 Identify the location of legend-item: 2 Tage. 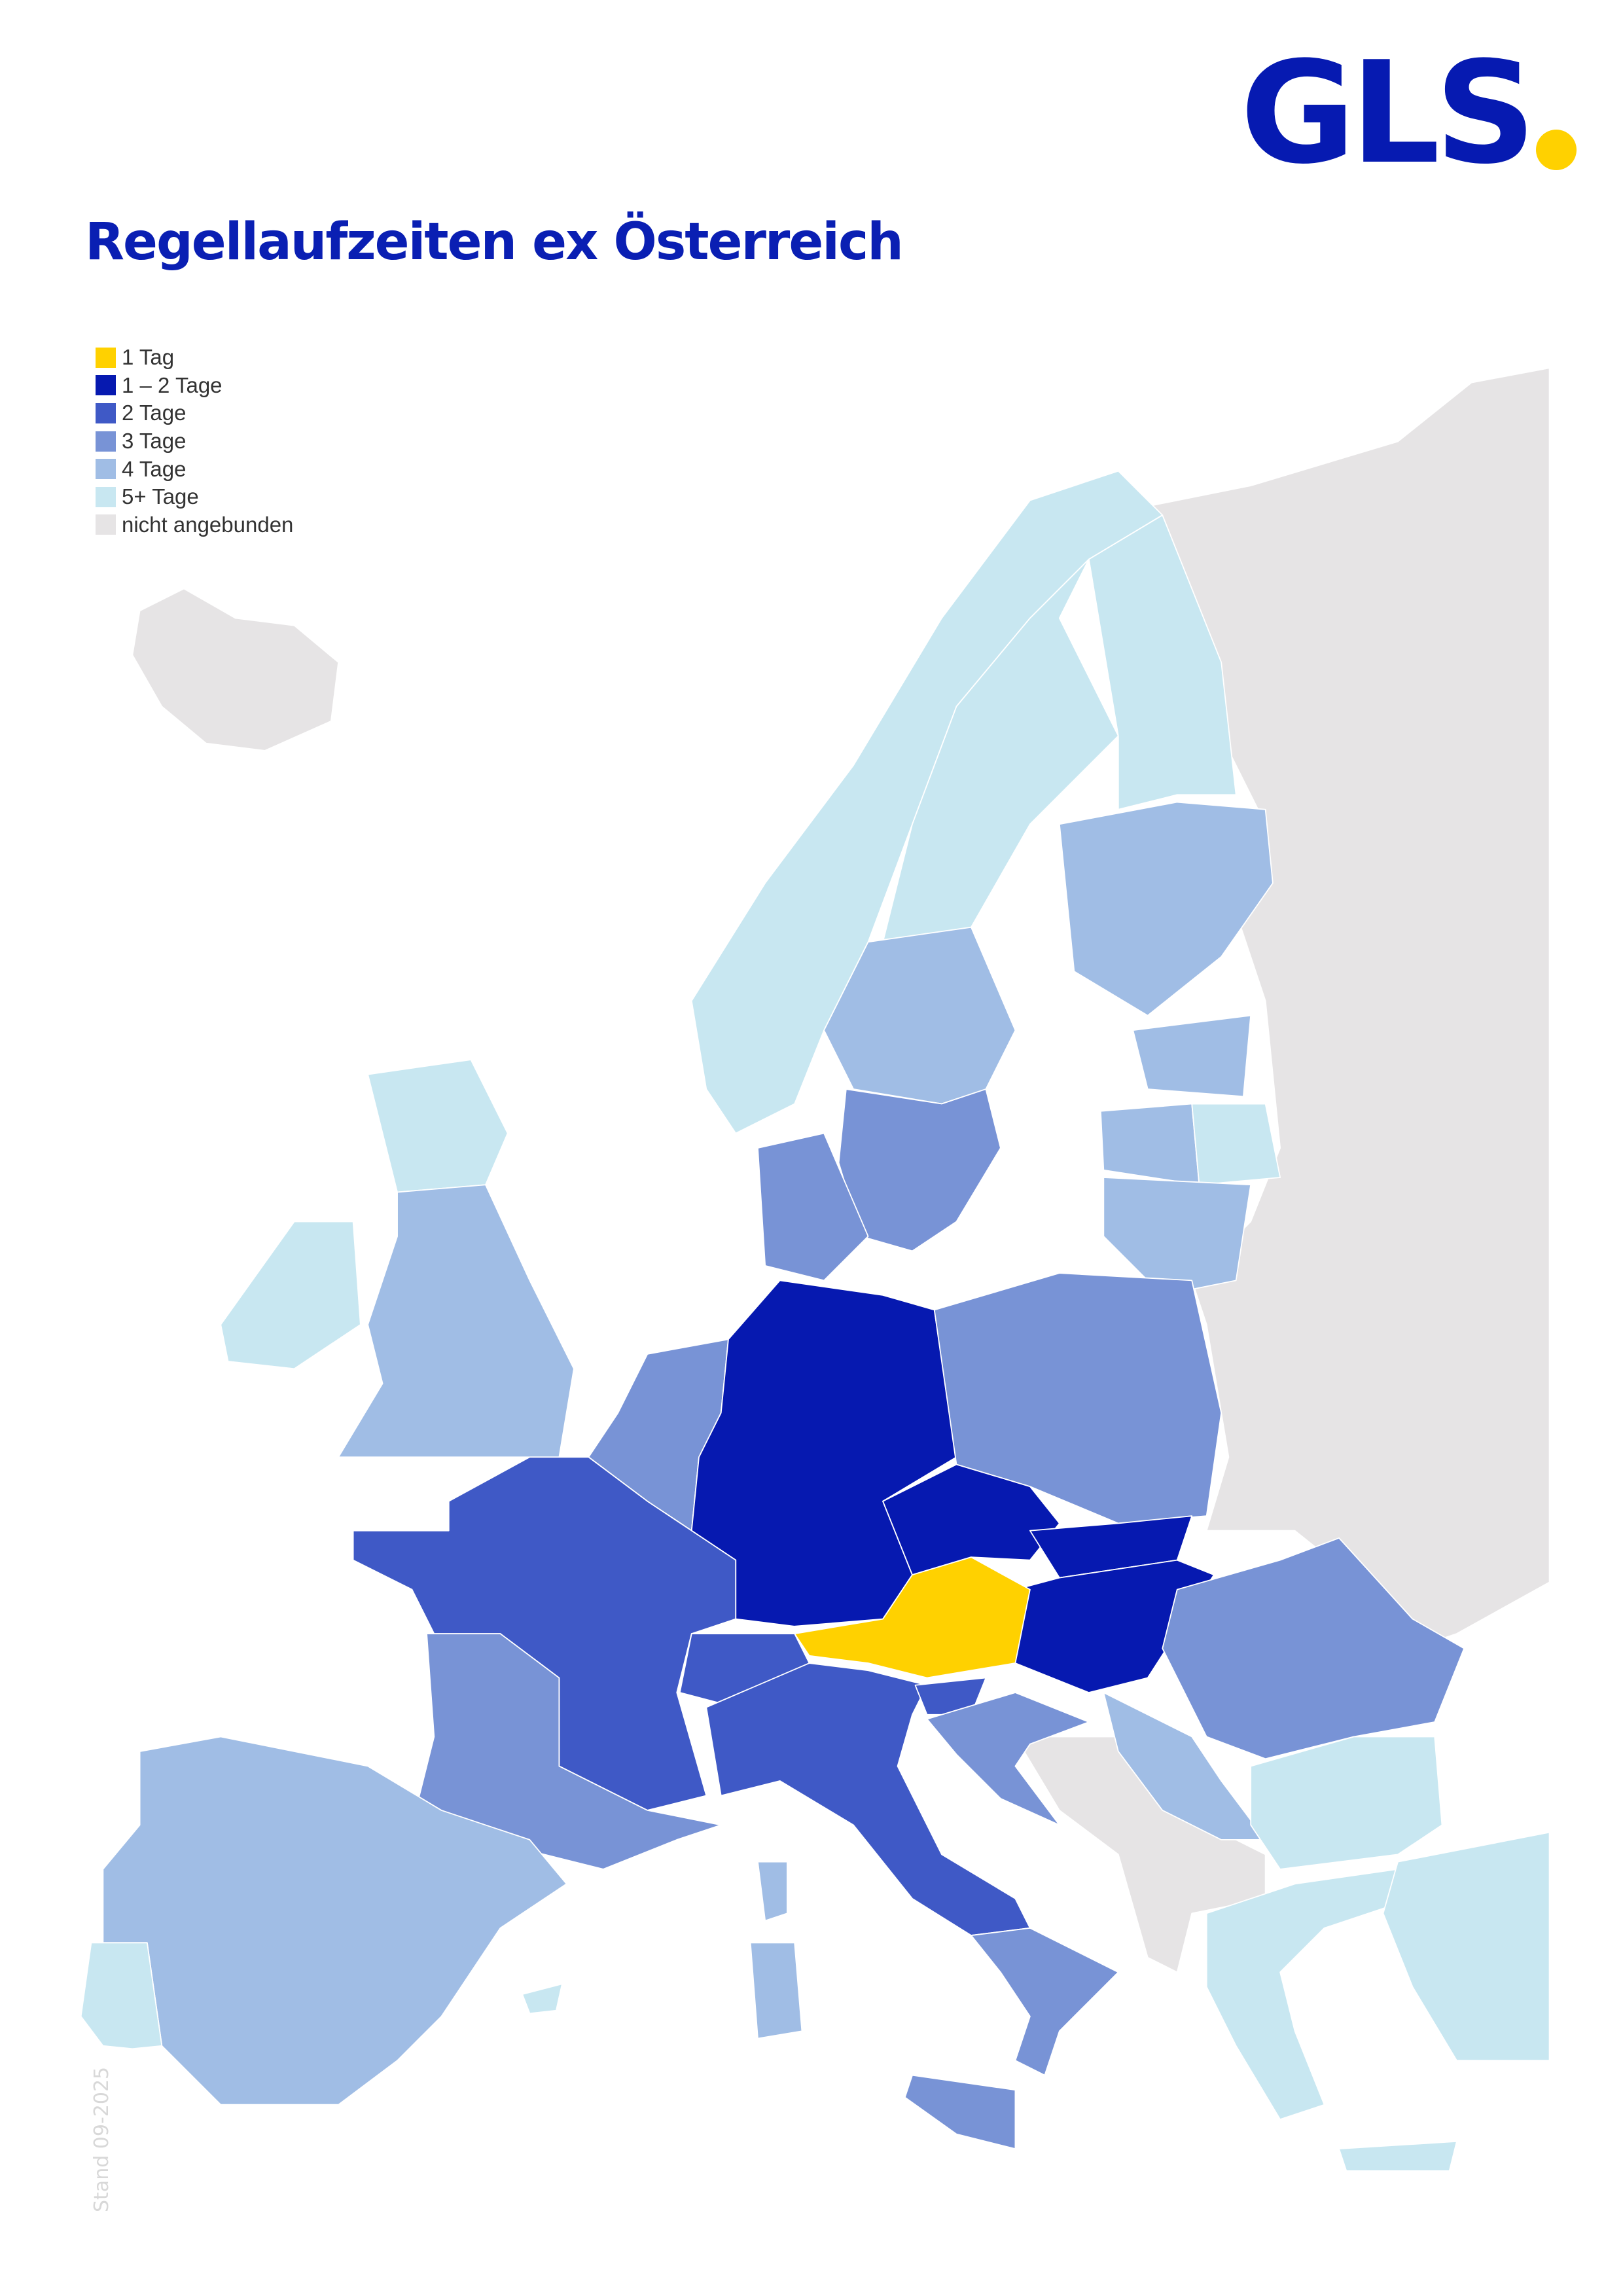
(194, 413).